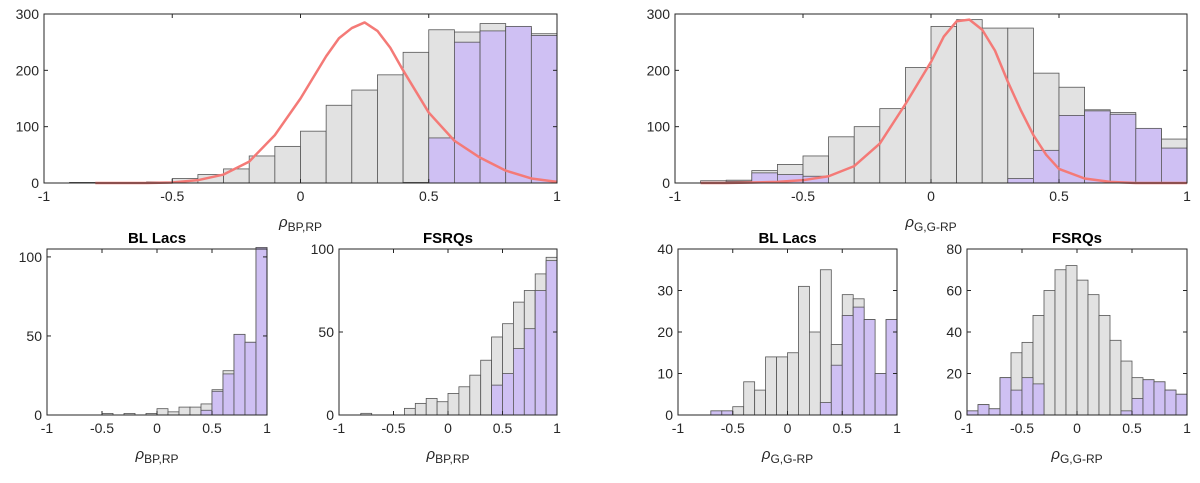 The height and width of the screenshot is (483, 1200). I want to click on y-tick-label: 30, so click(665, 291).